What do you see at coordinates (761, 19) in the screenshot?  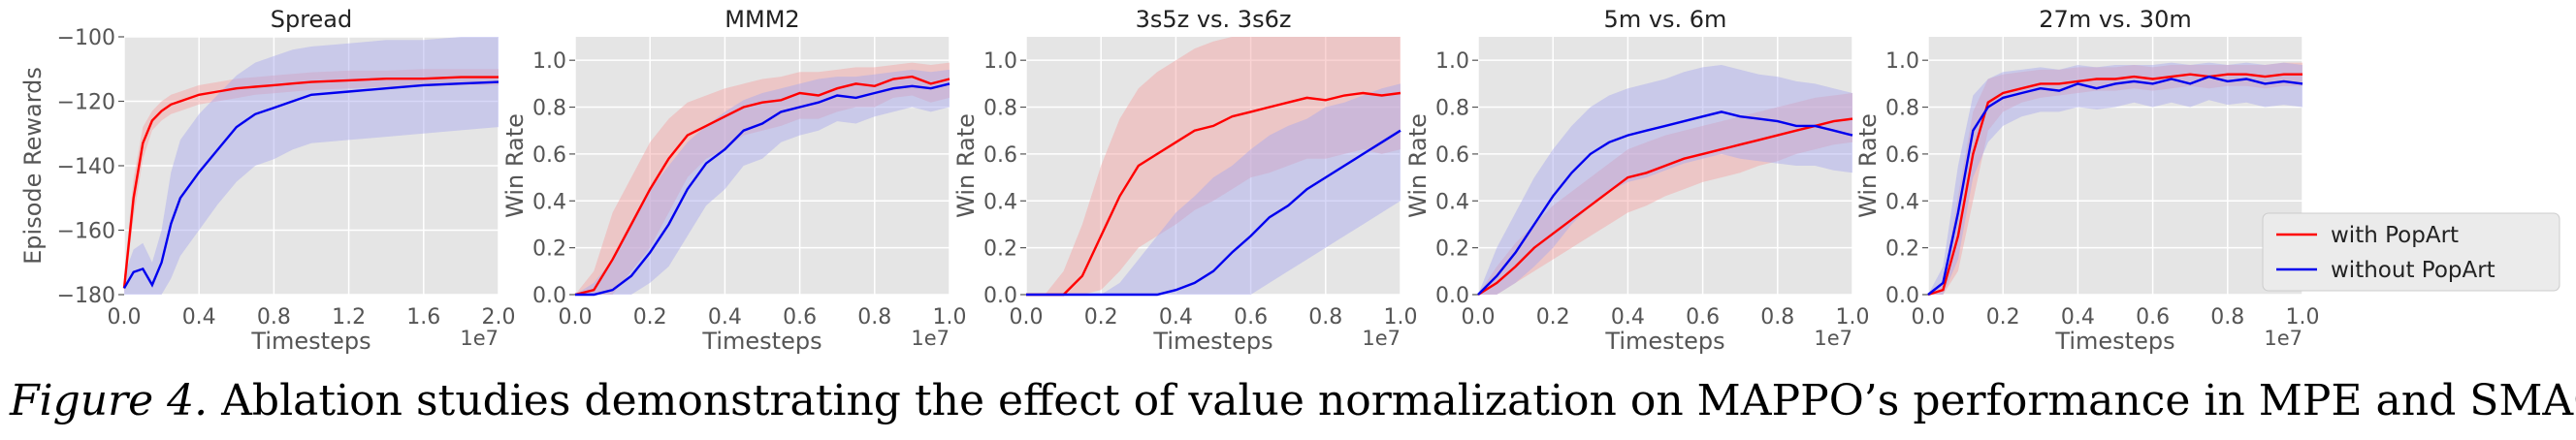 I see `panel-title: MMM2` at bounding box center [761, 19].